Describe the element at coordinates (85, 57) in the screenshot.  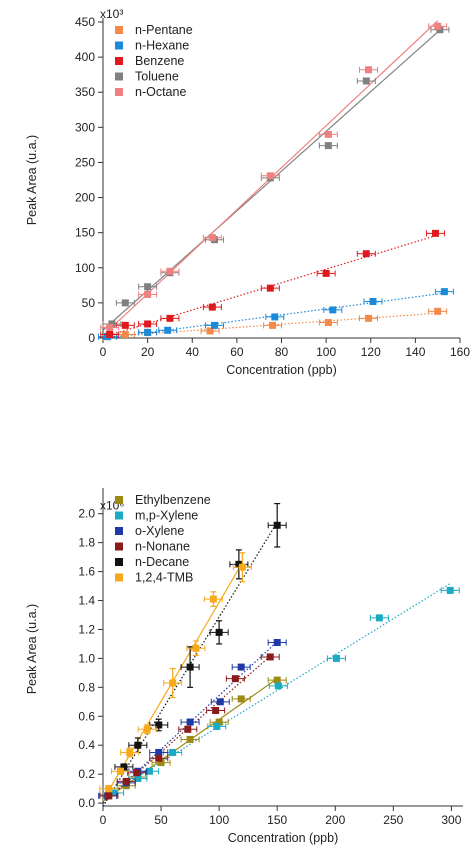
I see `y-tick-label: 400` at that location.